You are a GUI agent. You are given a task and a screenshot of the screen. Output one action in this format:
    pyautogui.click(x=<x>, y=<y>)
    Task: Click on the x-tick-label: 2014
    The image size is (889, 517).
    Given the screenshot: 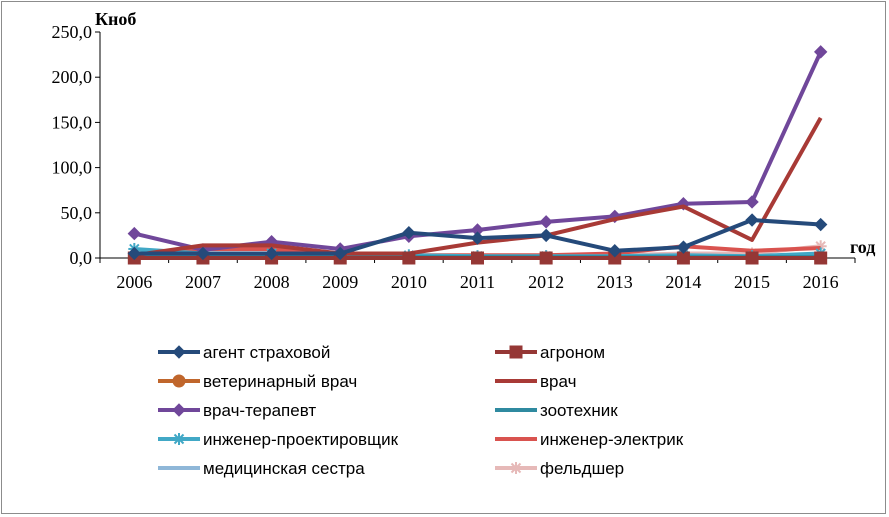 What is the action you would take?
    pyautogui.click(x=683, y=282)
    